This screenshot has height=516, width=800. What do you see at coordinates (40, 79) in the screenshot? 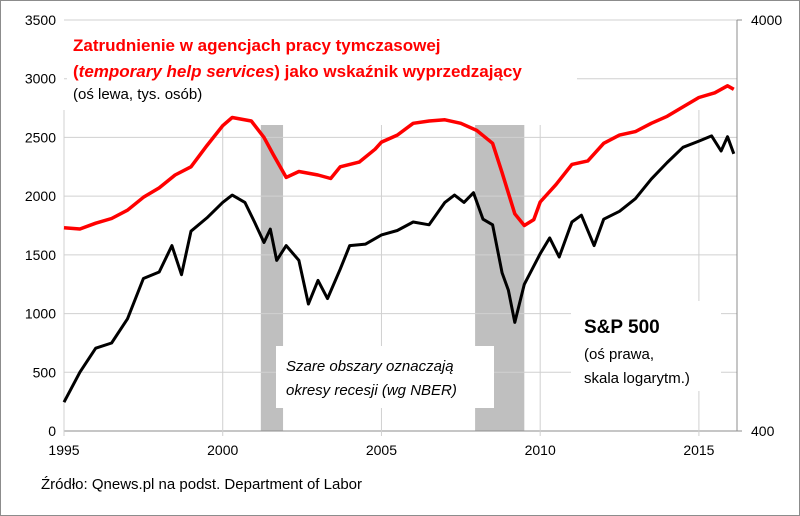
I see `y-left-tick-label: 3000` at bounding box center [40, 79].